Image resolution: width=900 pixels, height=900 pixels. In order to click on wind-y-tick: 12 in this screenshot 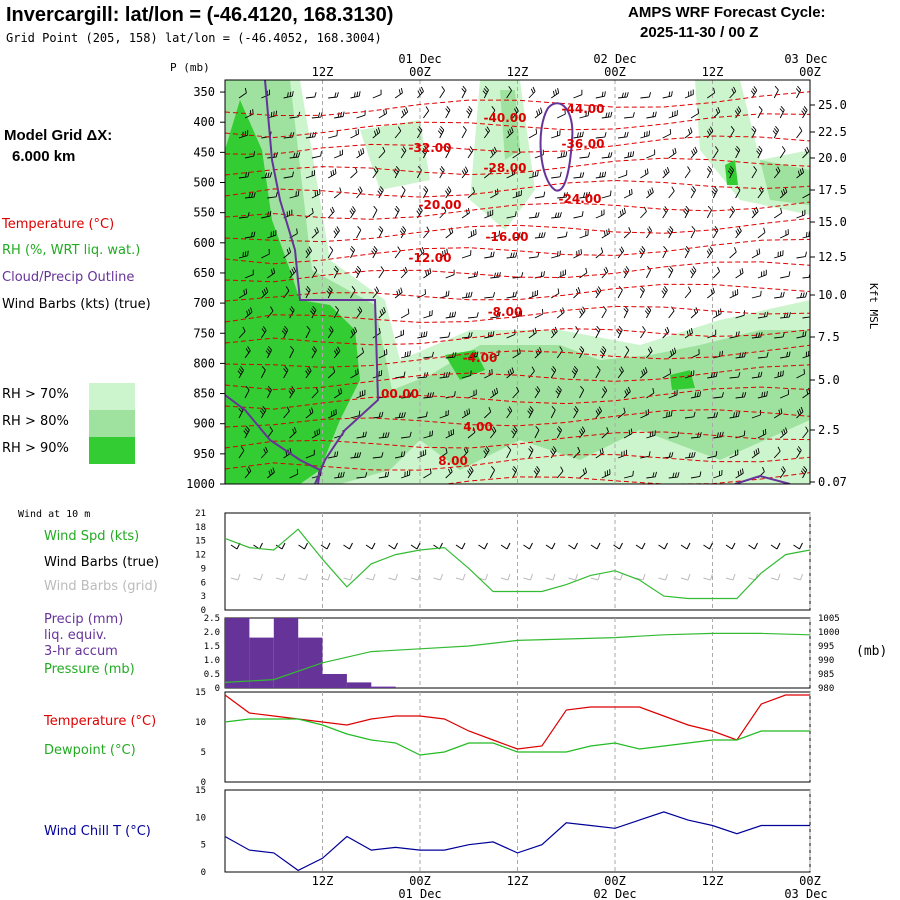, I will do `click(200, 556)`.